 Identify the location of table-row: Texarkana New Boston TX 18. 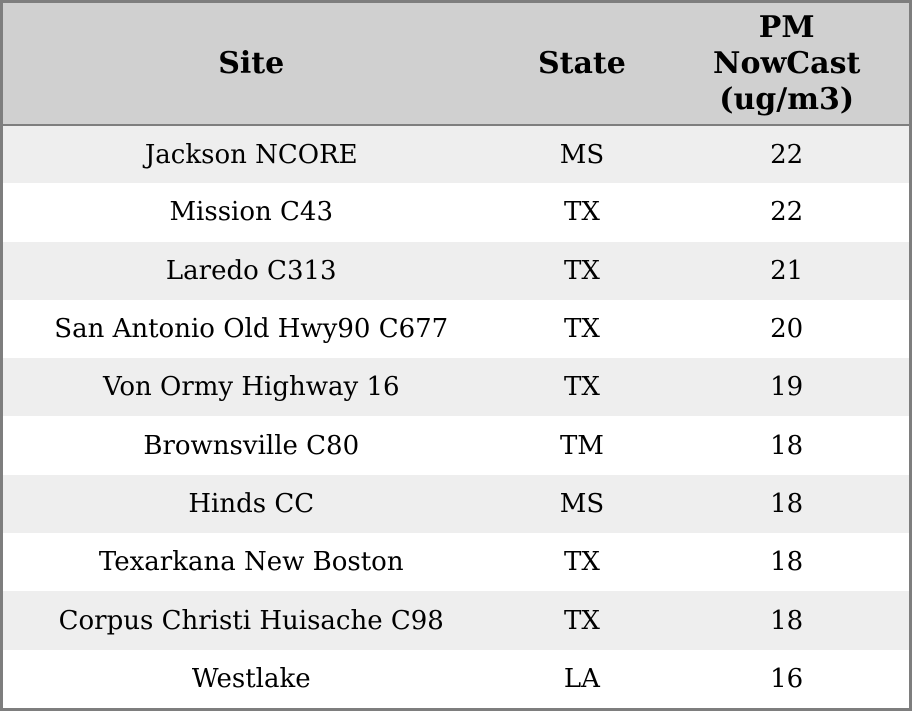
(456, 562).